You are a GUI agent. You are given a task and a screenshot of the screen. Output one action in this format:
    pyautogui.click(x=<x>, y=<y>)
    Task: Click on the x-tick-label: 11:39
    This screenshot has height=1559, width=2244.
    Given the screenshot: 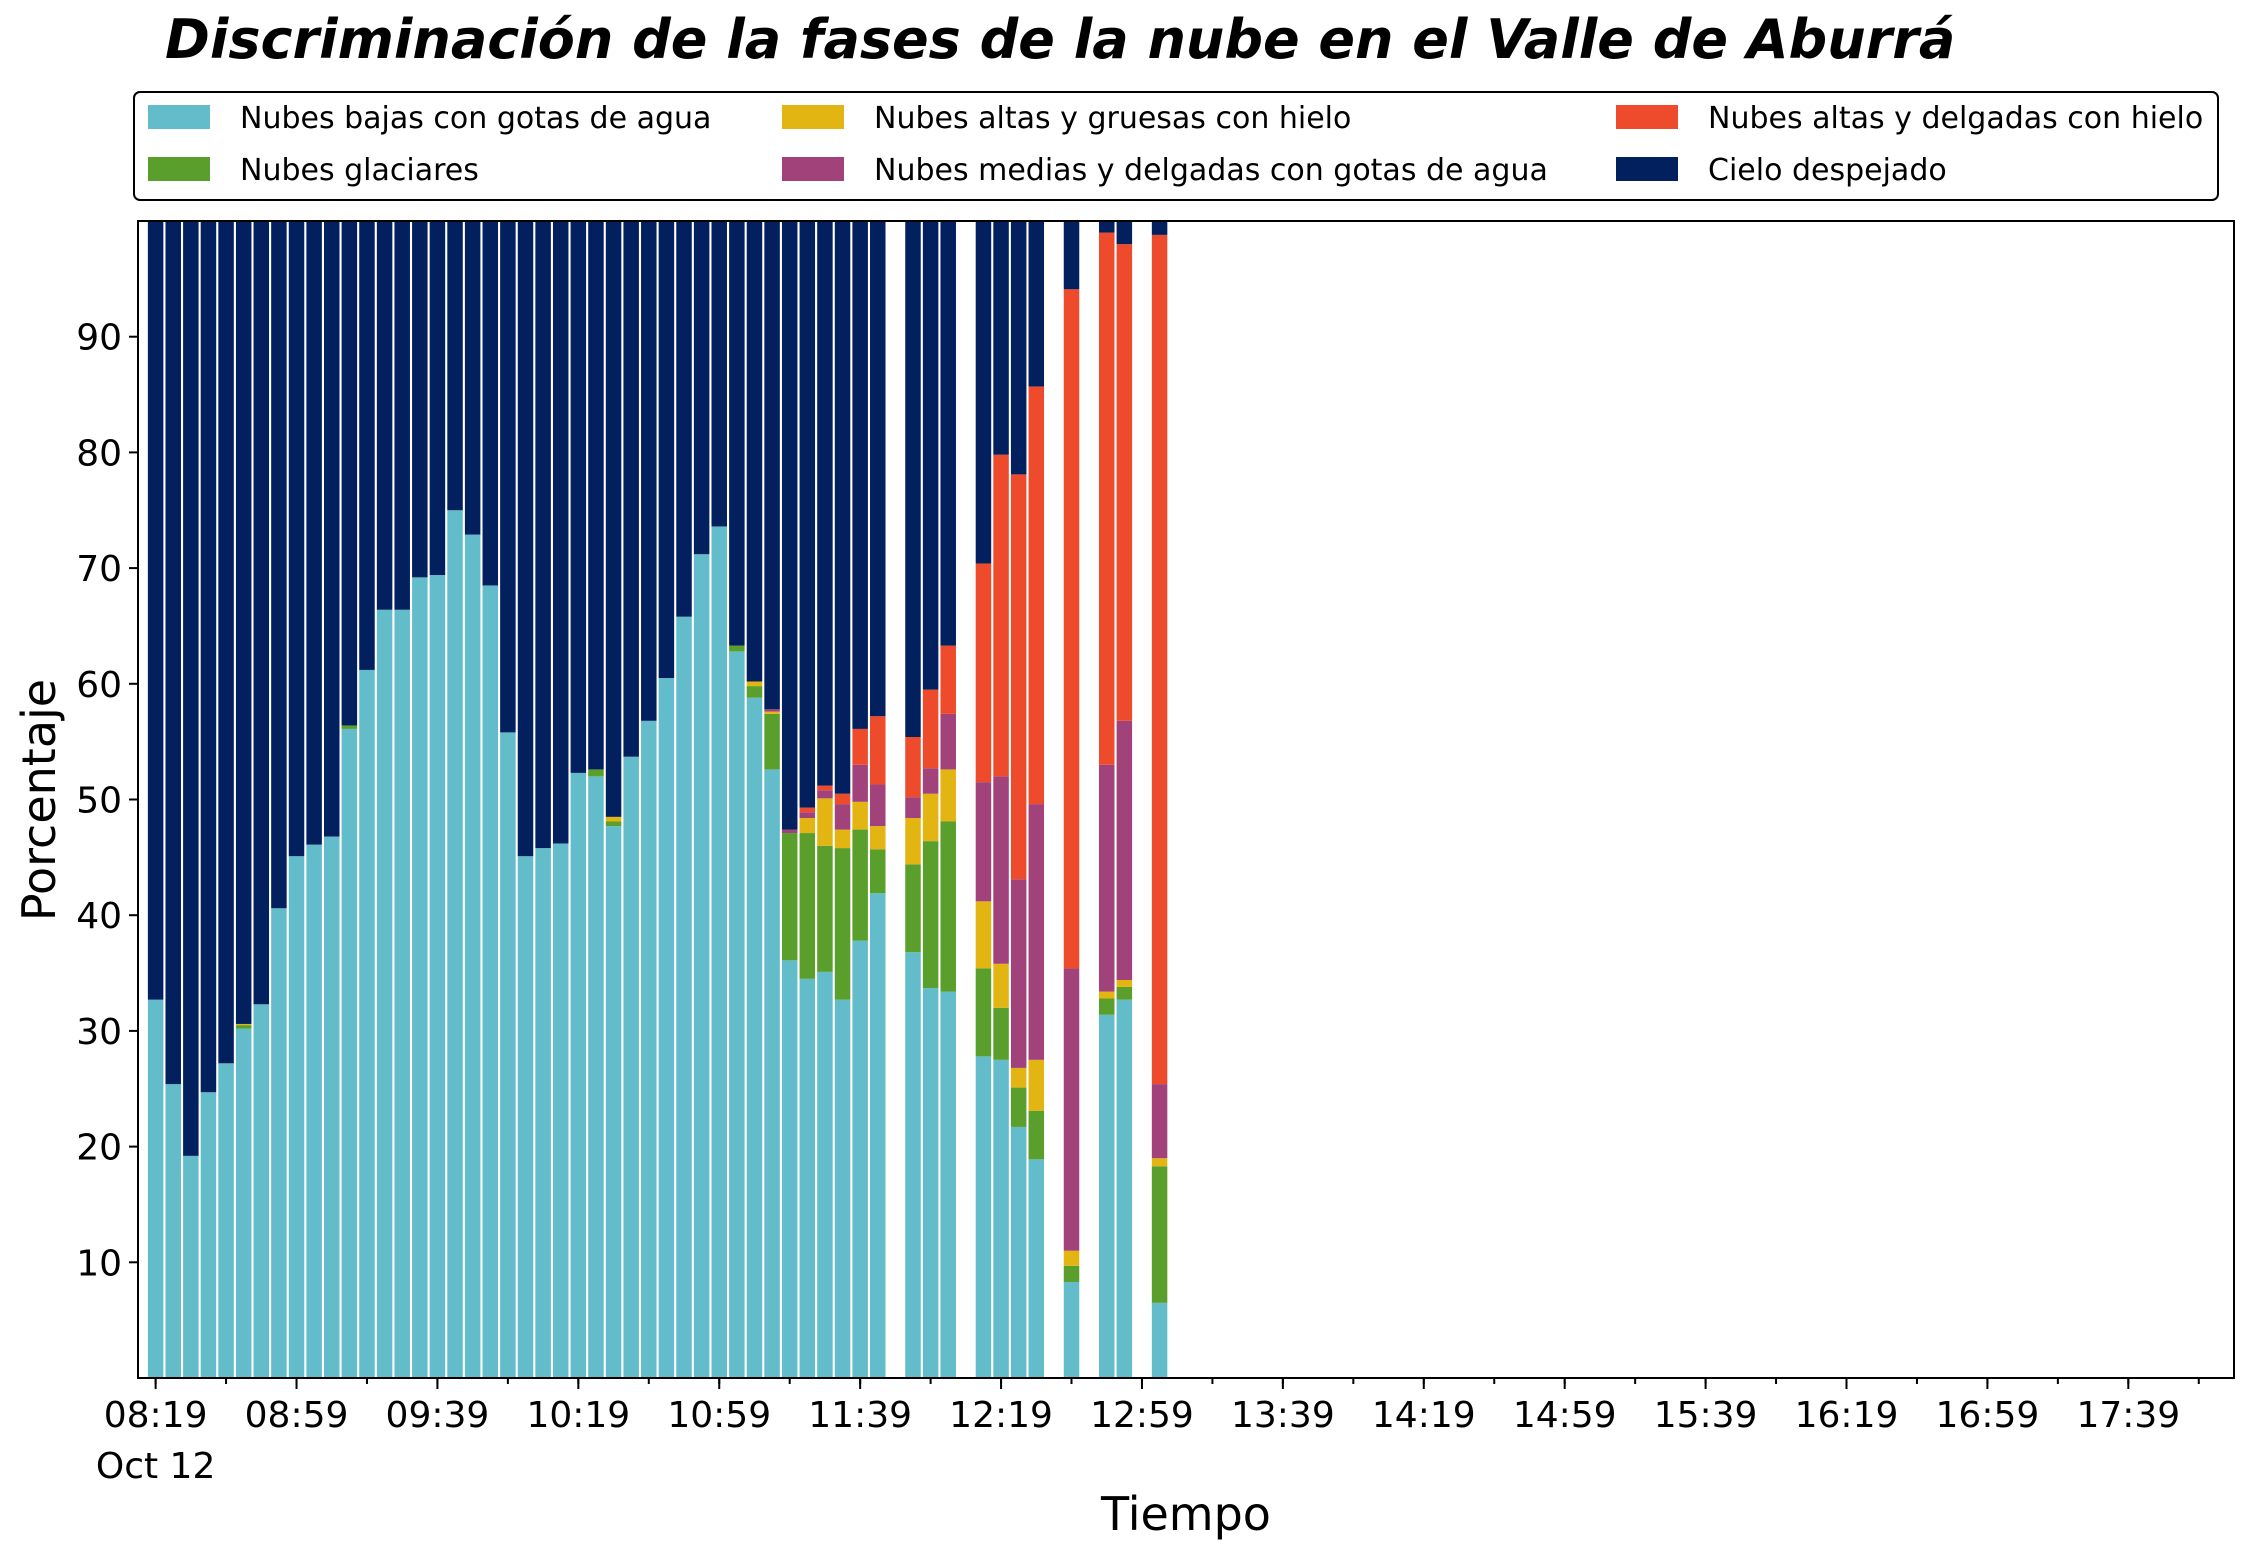 What is the action you would take?
    pyautogui.click(x=860, y=1415)
    